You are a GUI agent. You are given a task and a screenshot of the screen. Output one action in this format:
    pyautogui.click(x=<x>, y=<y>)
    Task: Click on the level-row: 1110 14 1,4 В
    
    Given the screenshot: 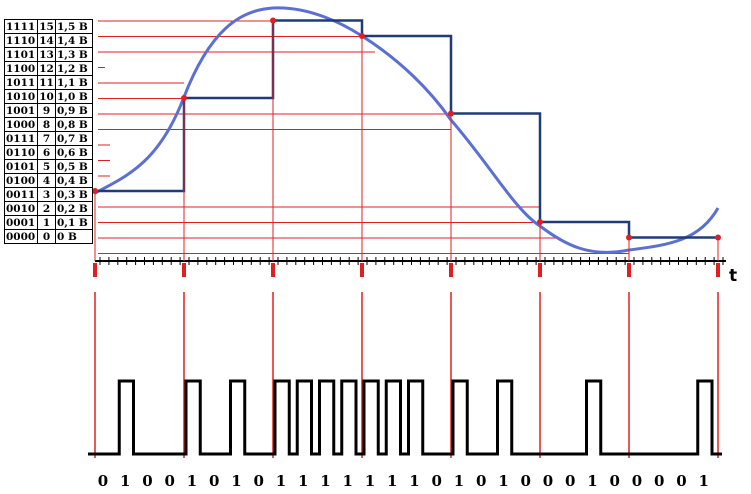 What is the action you would take?
    pyautogui.click(x=48, y=40)
    